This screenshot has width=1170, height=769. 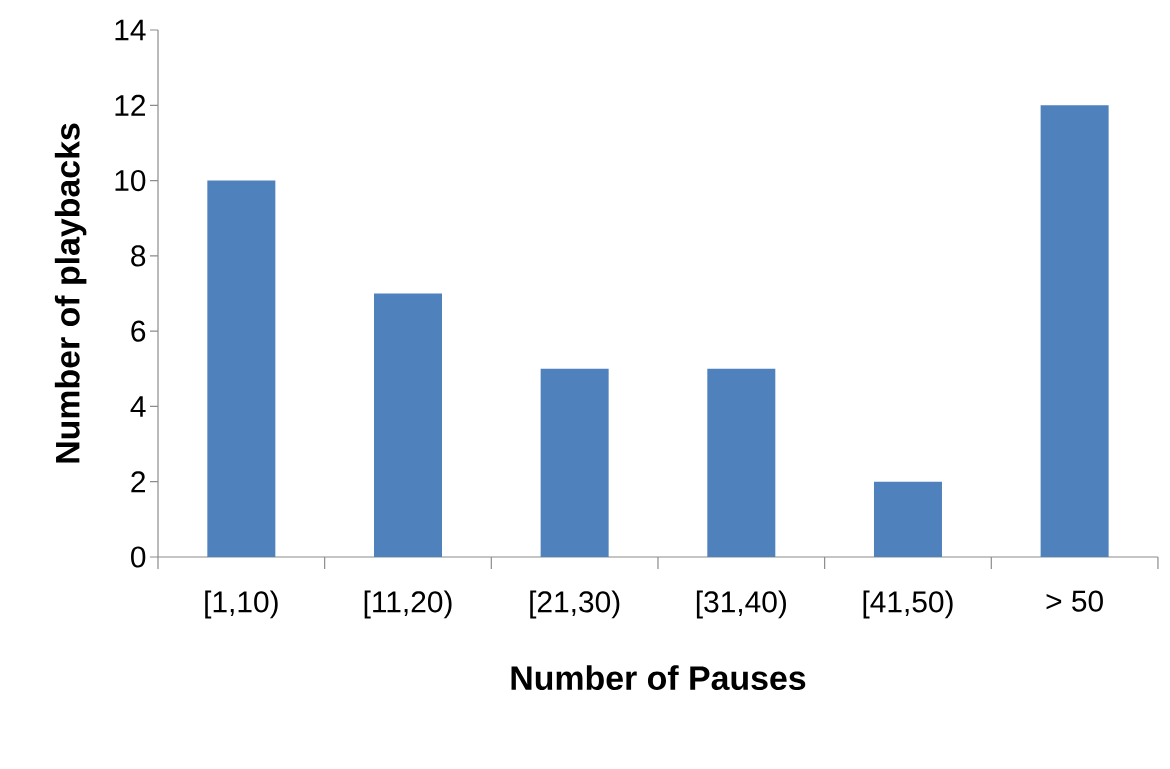 What do you see at coordinates (138, 482) in the screenshot?
I see `y-tick-label: 2` at bounding box center [138, 482].